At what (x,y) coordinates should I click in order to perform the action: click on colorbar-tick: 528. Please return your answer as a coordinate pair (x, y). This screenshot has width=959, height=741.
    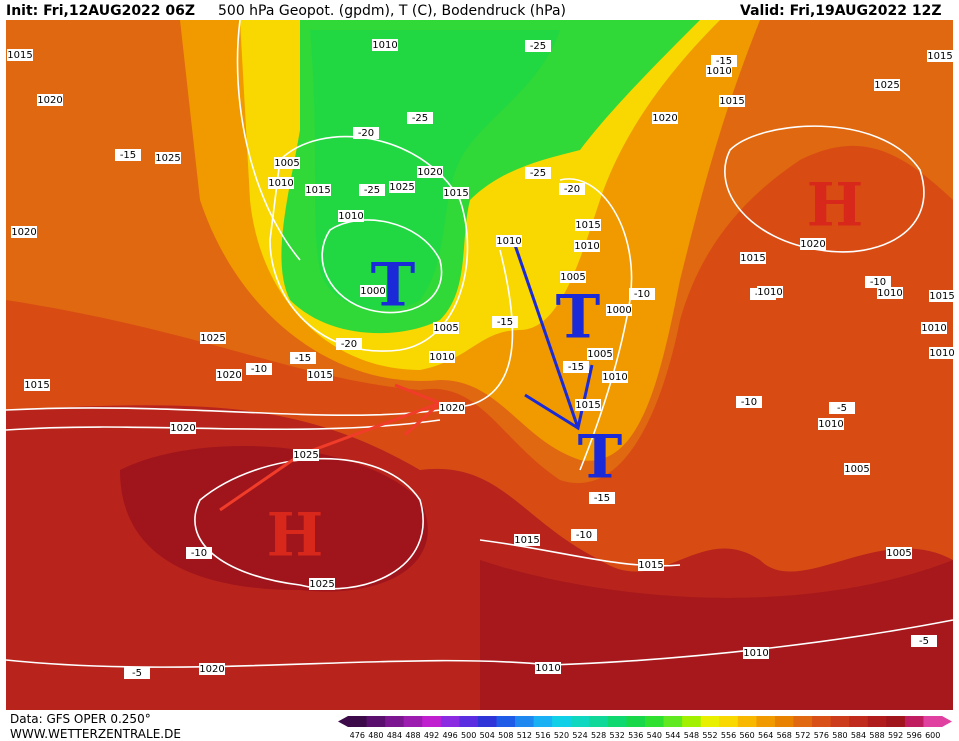
    Looking at the image, I should click on (598, 735).